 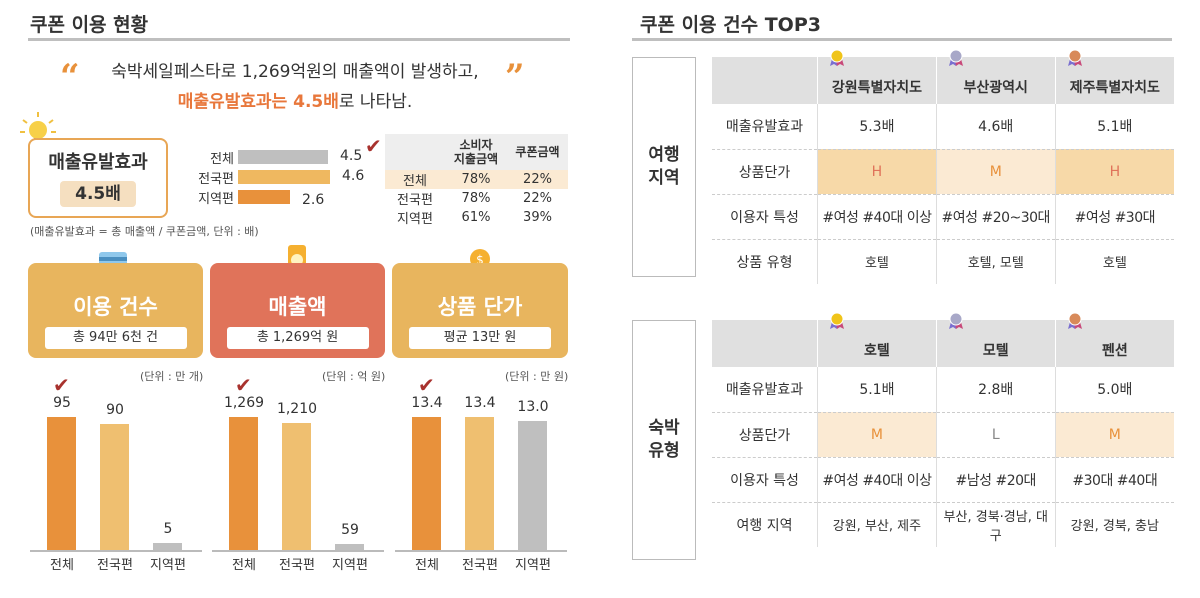 I want to click on table-cell: 전체, so click(x=415, y=181).